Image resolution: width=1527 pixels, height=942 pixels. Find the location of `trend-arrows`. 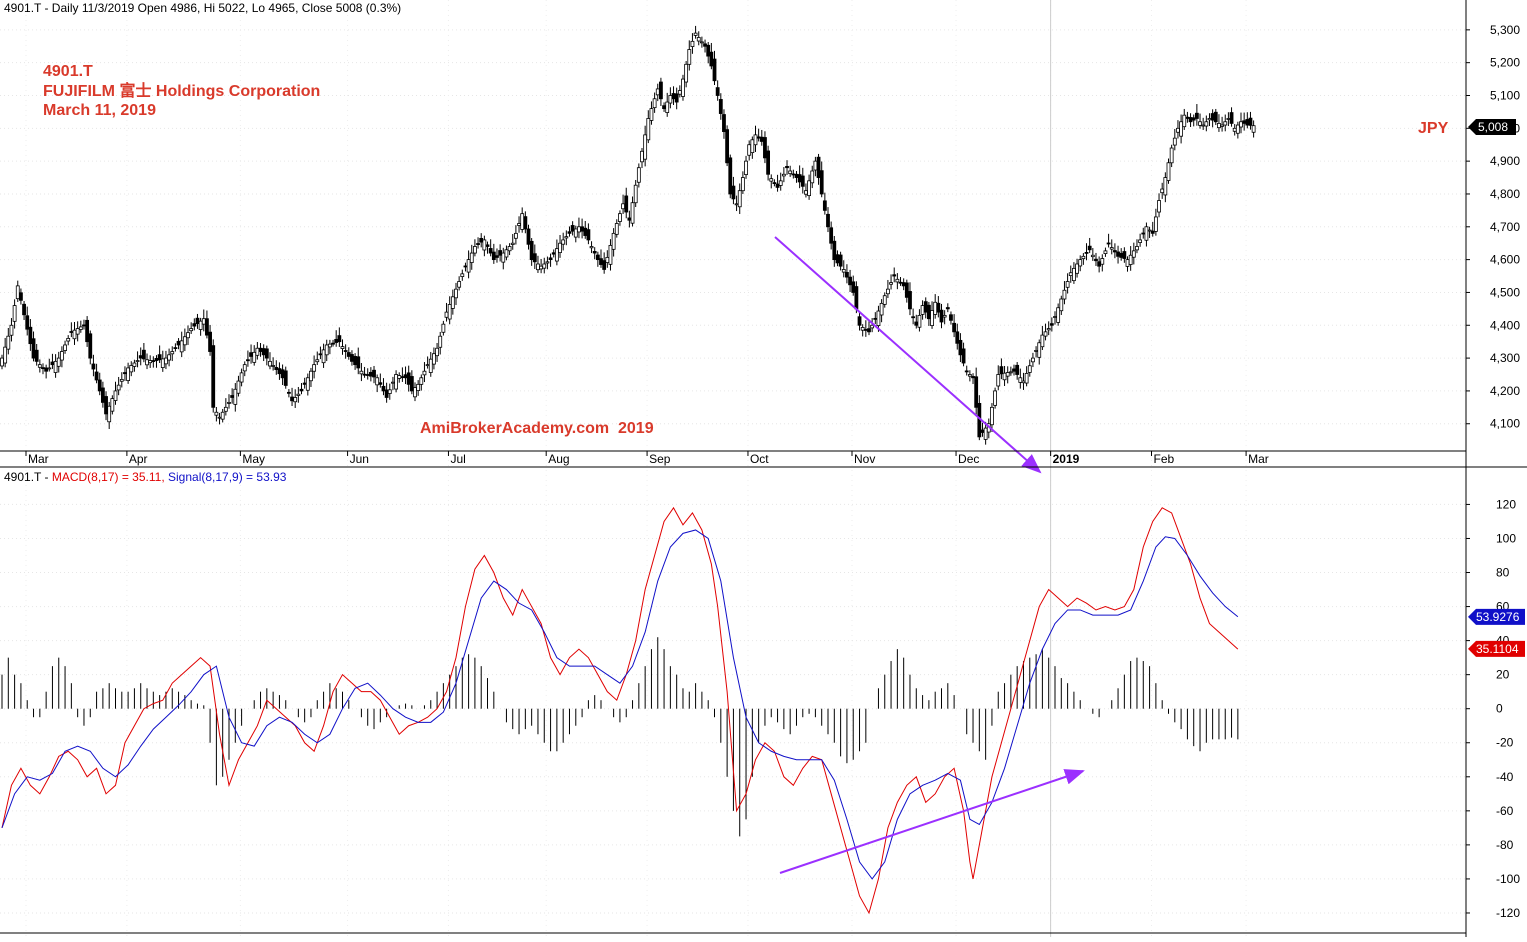

trend-arrows is located at coordinates (929, 555).